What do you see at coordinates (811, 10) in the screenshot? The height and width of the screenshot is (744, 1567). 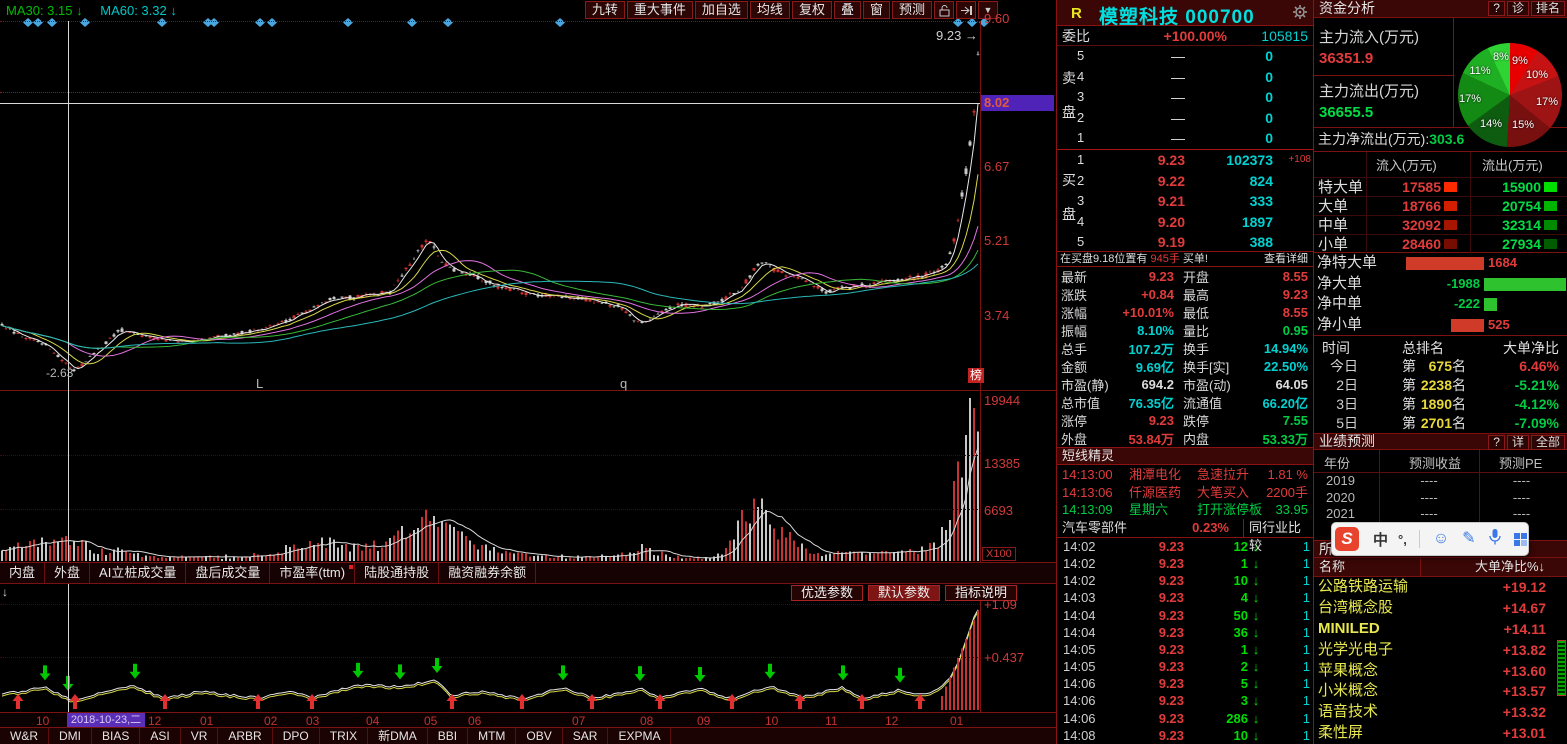 I see `toolbar-button: 复权` at bounding box center [811, 10].